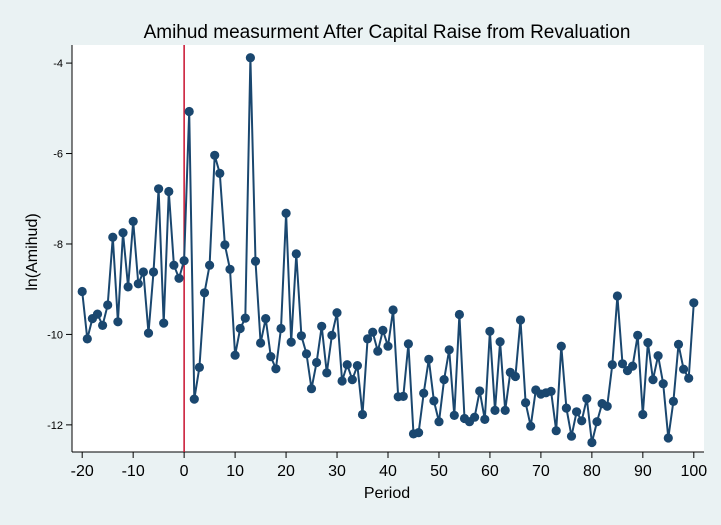  What do you see at coordinates (439, 471) in the screenshot?
I see `x-tick-label: 50` at bounding box center [439, 471].